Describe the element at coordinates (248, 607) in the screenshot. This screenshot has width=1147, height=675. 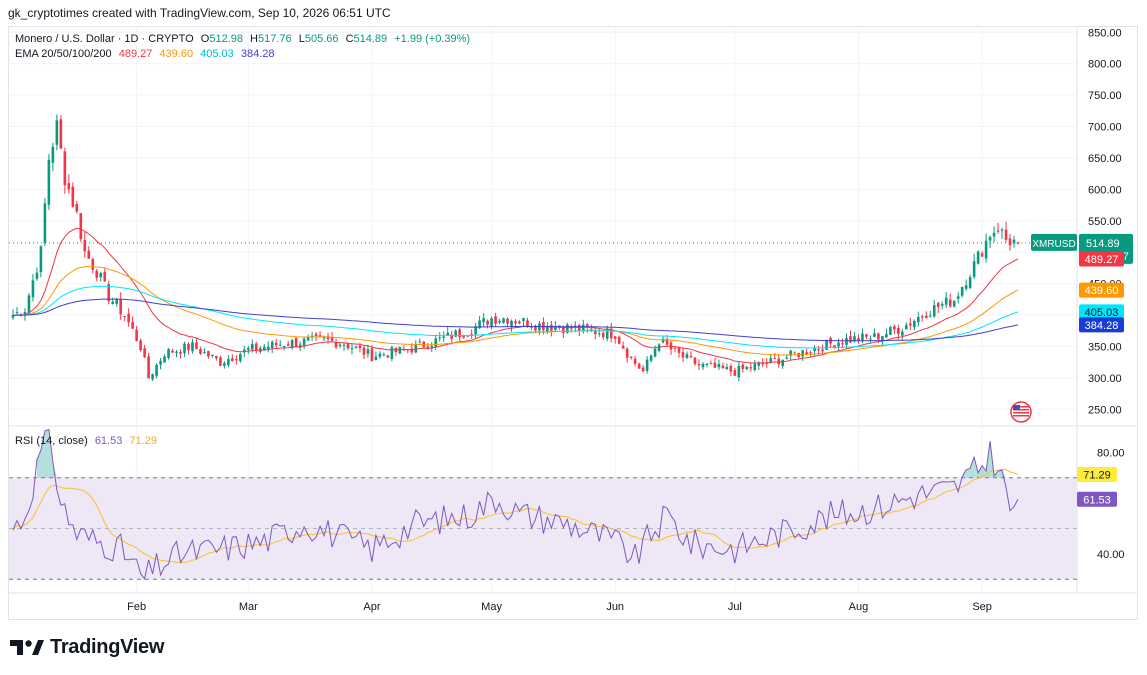
I see `time-tick-label: Mar` at that location.